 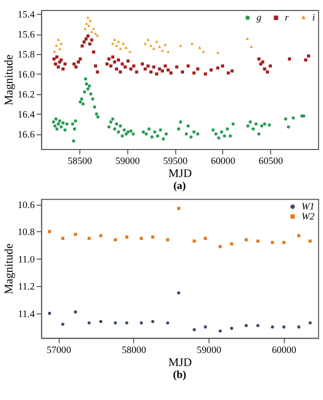 I want to click on y-tick-label: 11.2, so click(x=26, y=287).